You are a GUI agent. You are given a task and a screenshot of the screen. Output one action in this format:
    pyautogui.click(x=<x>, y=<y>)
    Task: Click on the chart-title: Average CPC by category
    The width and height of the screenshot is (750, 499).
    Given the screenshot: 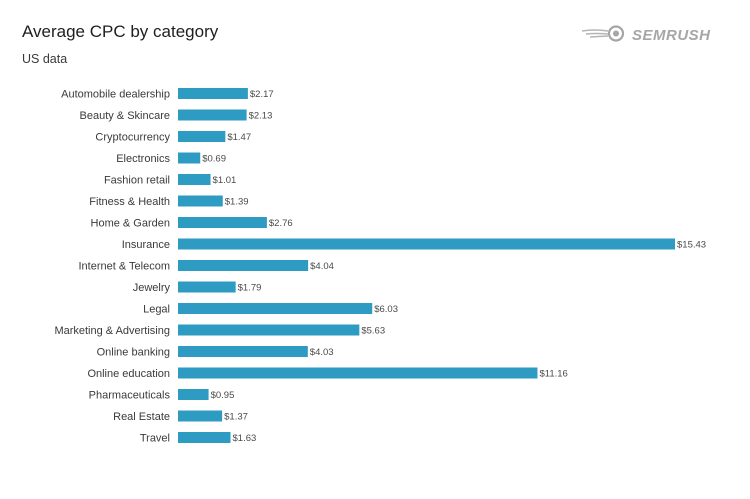 What is the action you would take?
    pyautogui.click(x=120, y=31)
    